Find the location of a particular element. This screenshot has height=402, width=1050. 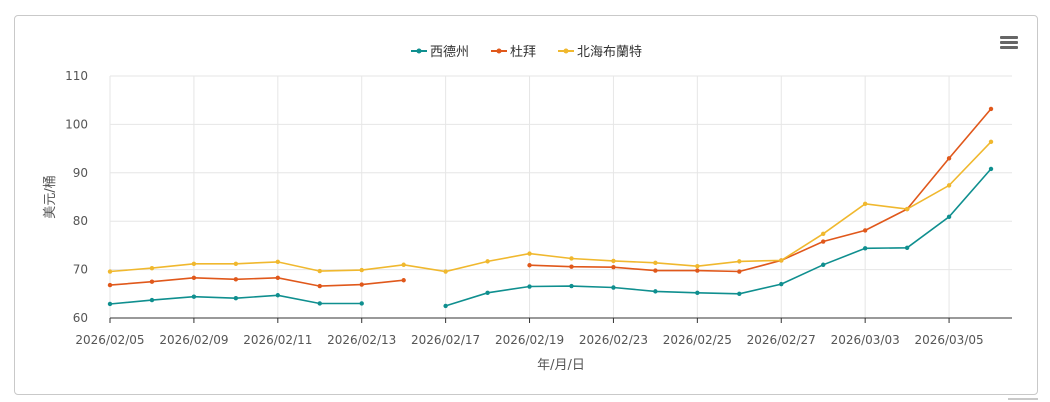

legend-label: 北海布蘭特 is located at coordinates (609, 52).